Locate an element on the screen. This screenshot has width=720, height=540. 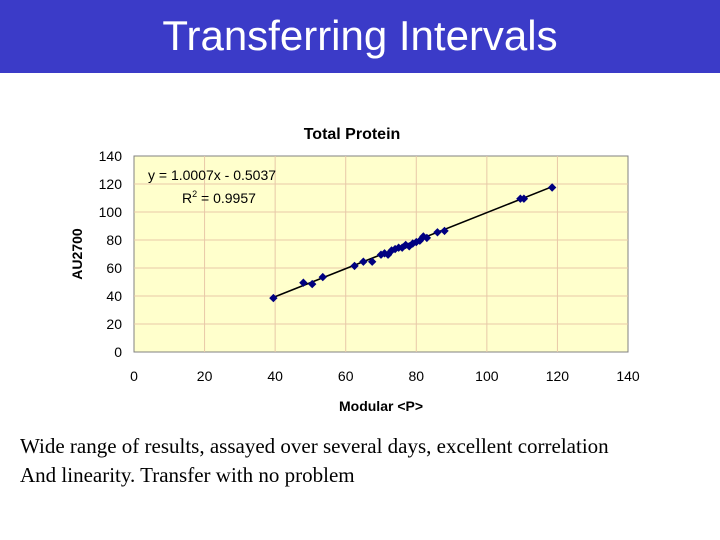
data-points is located at coordinates (413, 243).